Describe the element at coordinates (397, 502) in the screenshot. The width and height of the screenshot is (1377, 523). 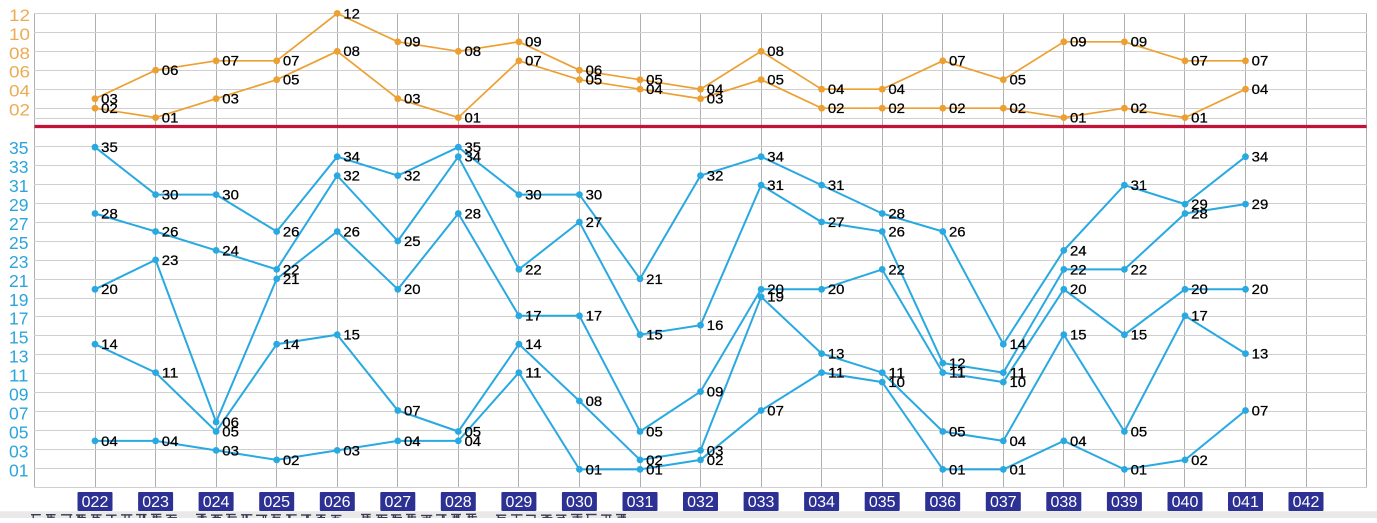
I see `svg-text: 027` at that location.